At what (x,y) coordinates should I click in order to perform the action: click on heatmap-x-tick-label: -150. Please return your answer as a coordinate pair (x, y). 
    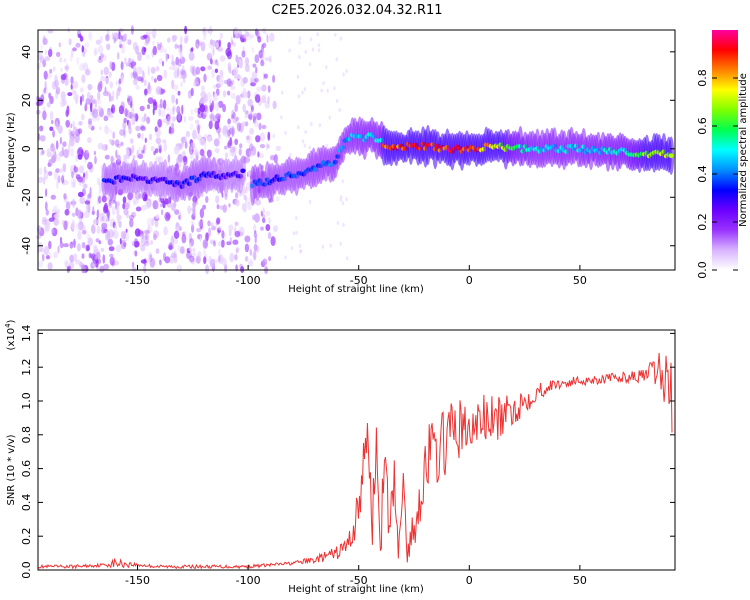
    Looking at the image, I should click on (137, 280).